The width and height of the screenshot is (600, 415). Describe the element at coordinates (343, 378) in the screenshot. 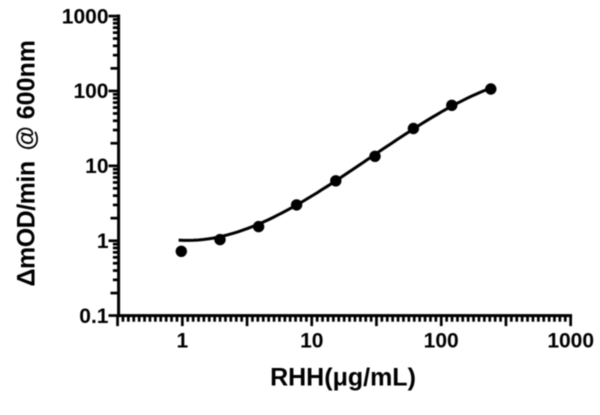

I see `svg-text: RHH(μg/mL)` at that location.